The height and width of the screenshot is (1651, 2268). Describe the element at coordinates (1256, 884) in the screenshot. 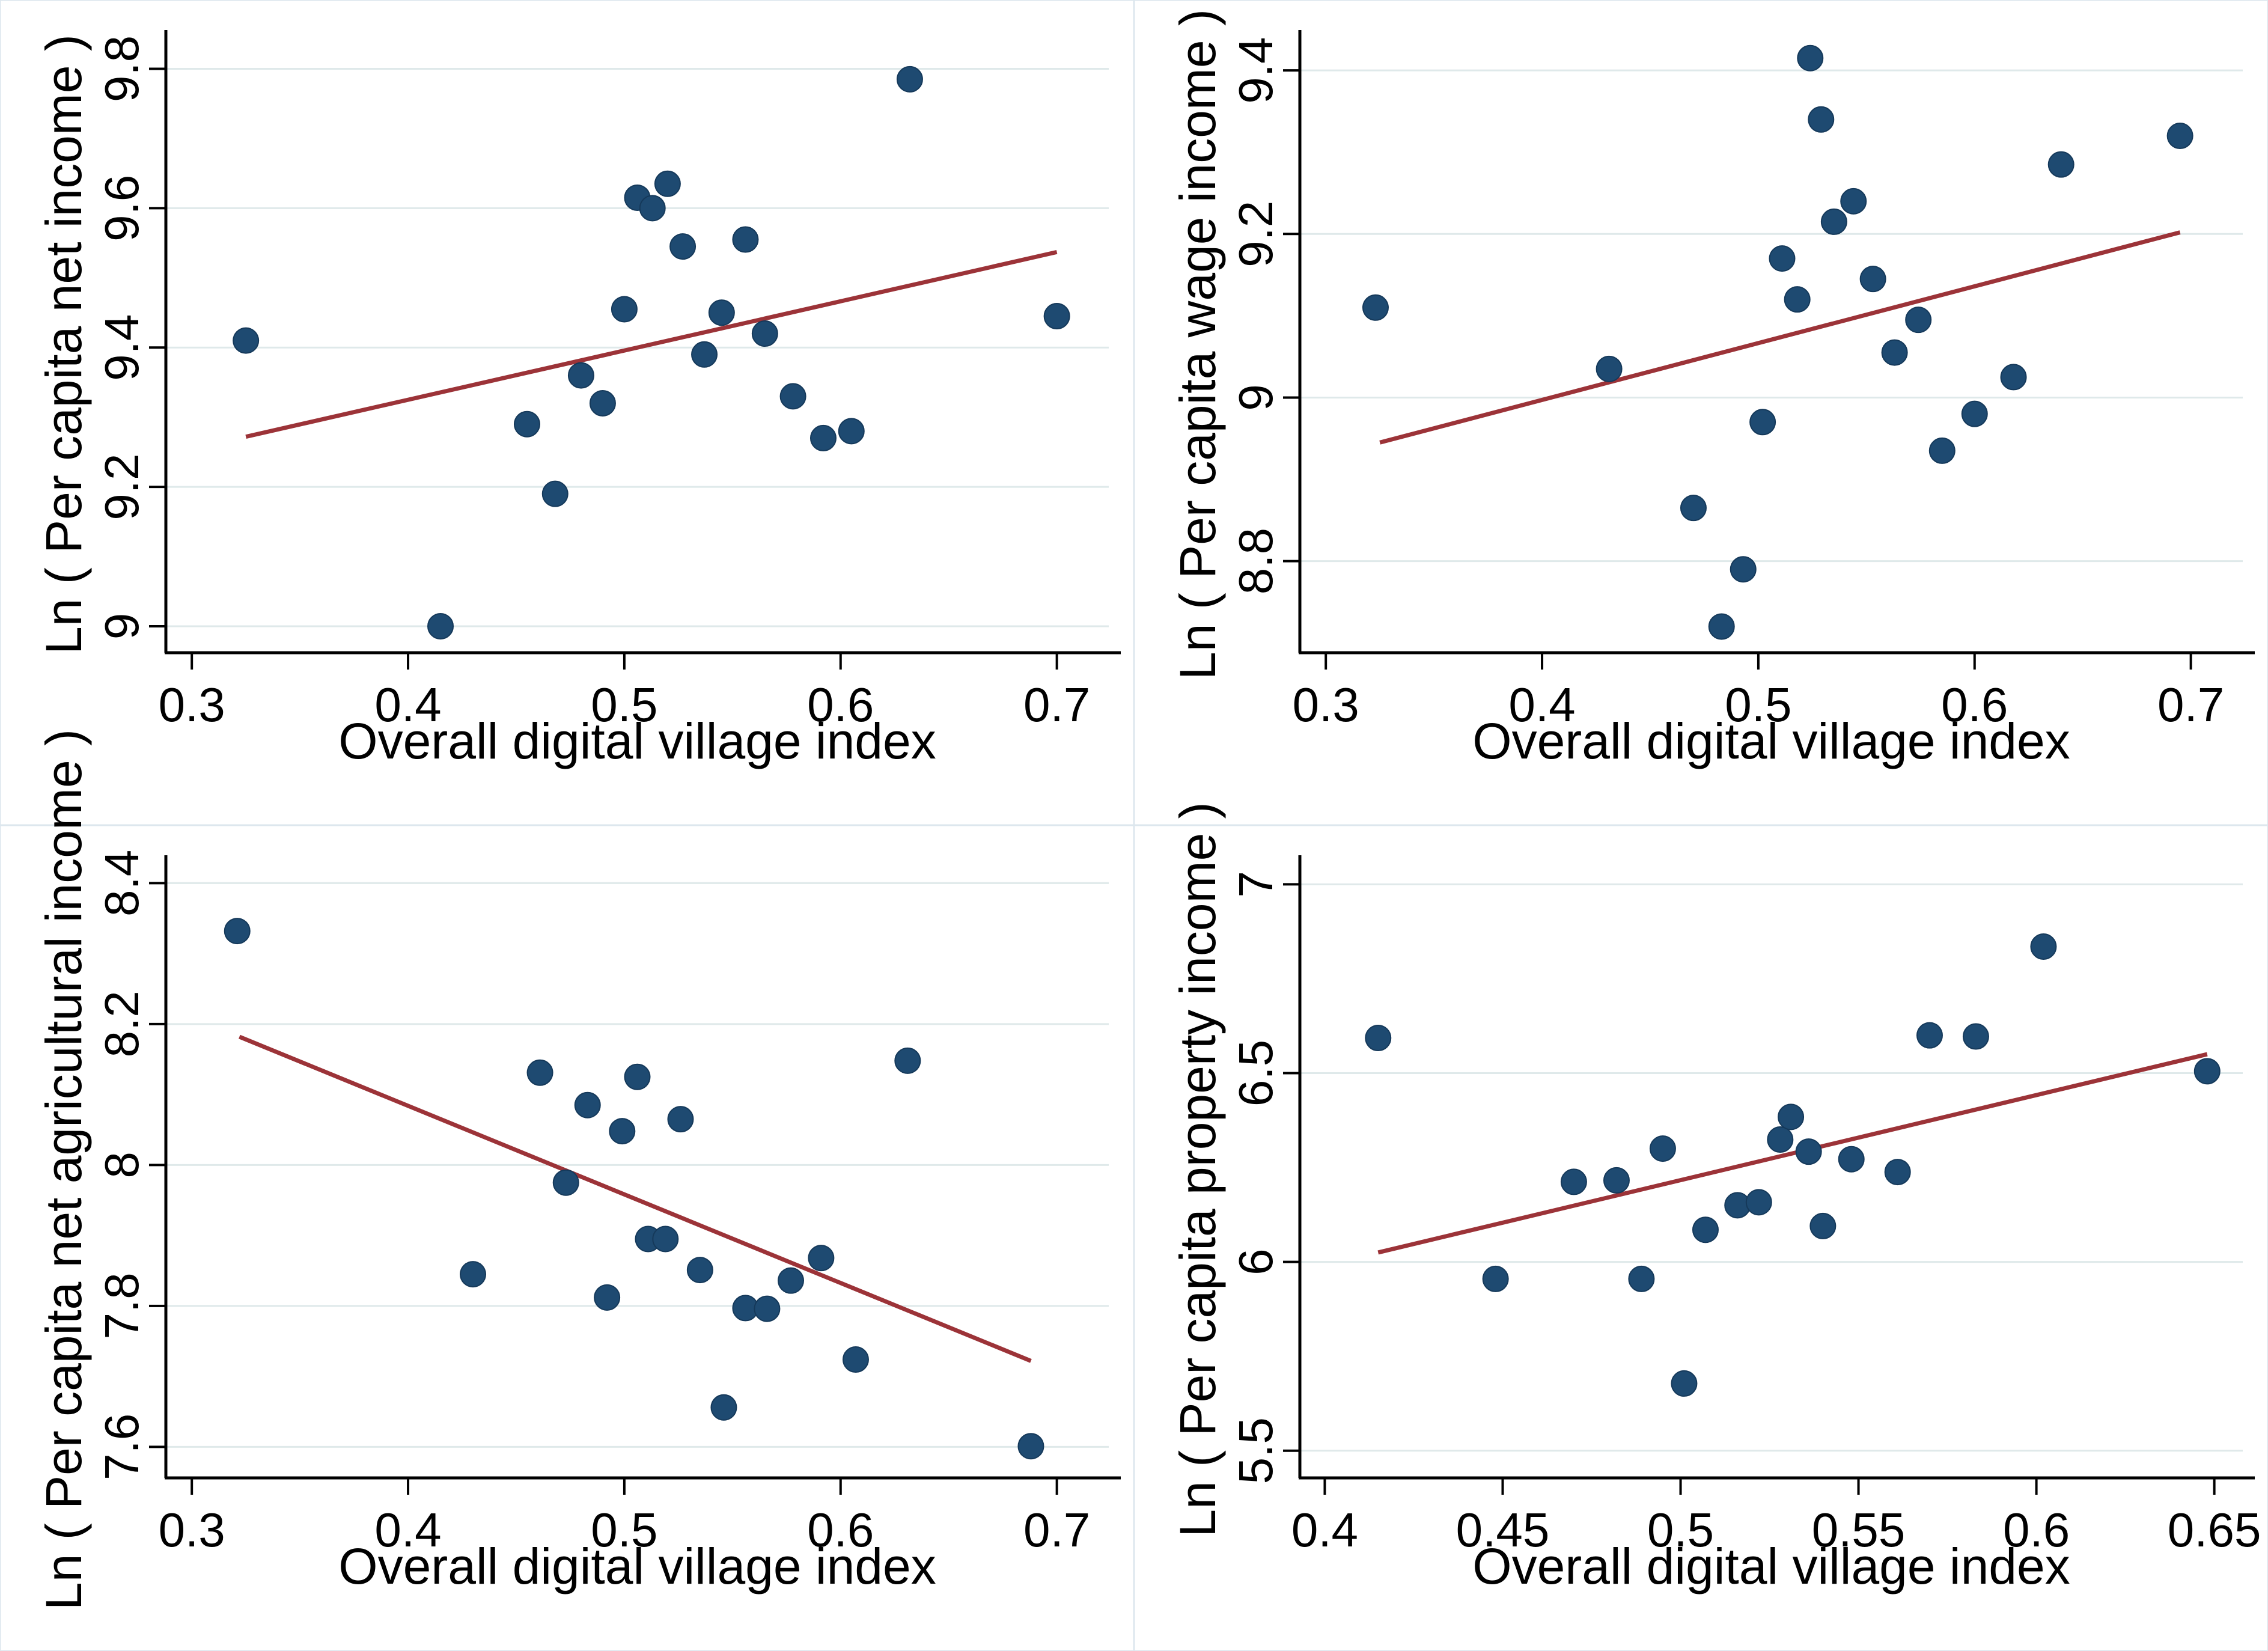

I see `y-tick-label: 7` at that location.